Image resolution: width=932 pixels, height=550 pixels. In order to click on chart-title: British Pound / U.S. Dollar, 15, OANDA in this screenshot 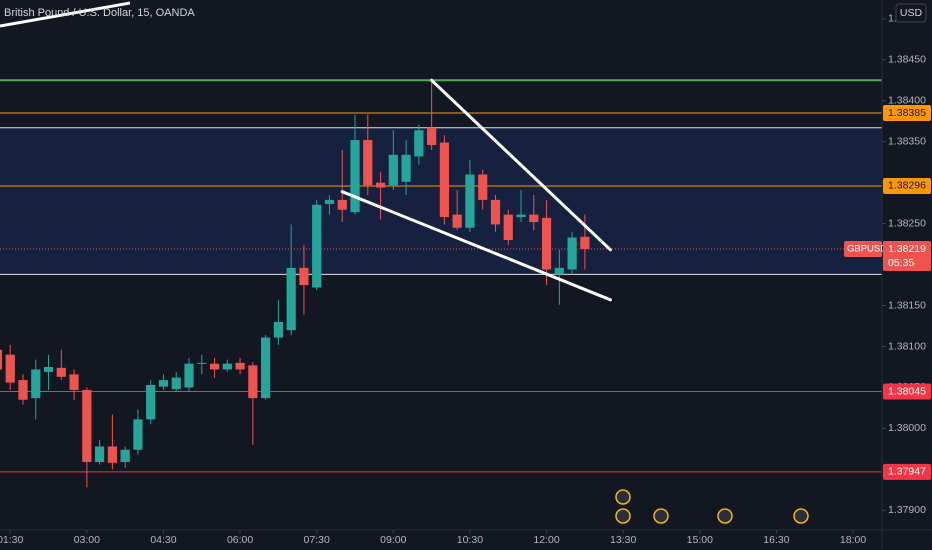, I will do `click(99, 13)`.